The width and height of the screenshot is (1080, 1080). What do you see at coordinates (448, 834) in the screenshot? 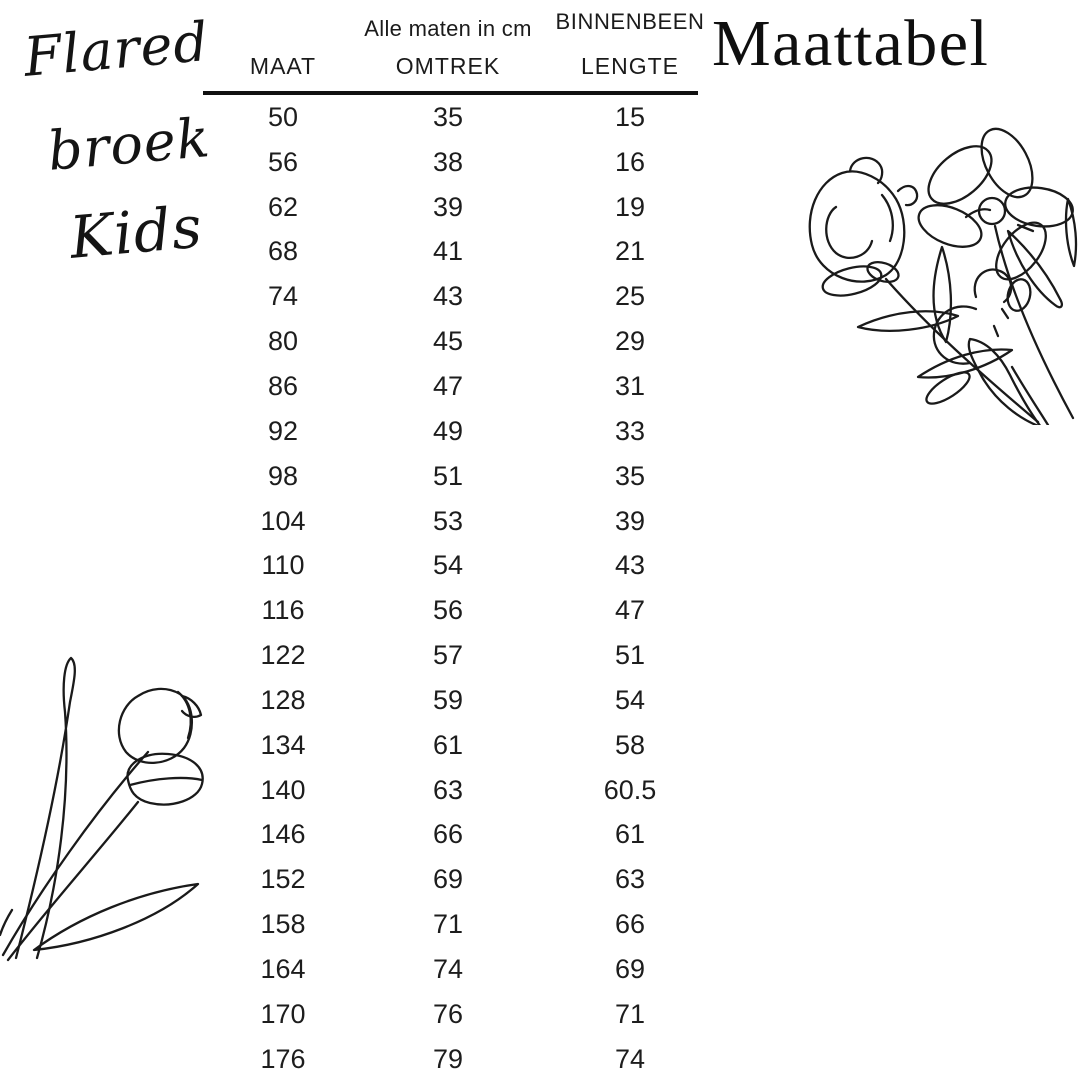
I see `omtrek-cell: 66` at bounding box center [448, 834].